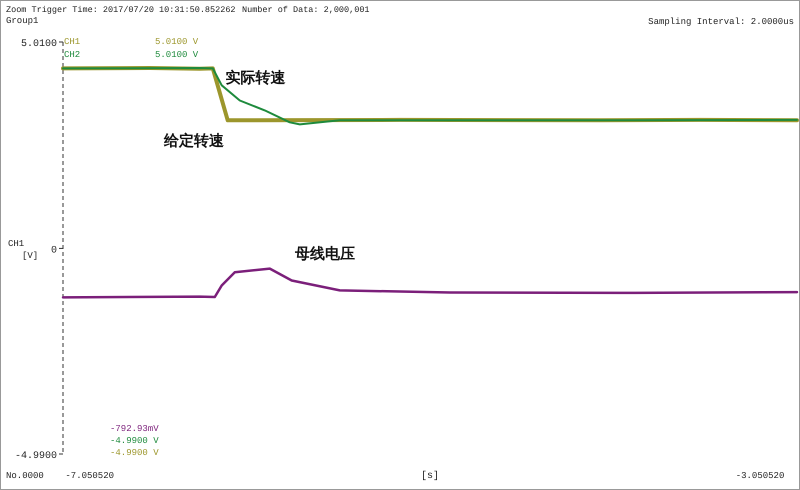  I want to click on text: CH1, so click(16, 244).